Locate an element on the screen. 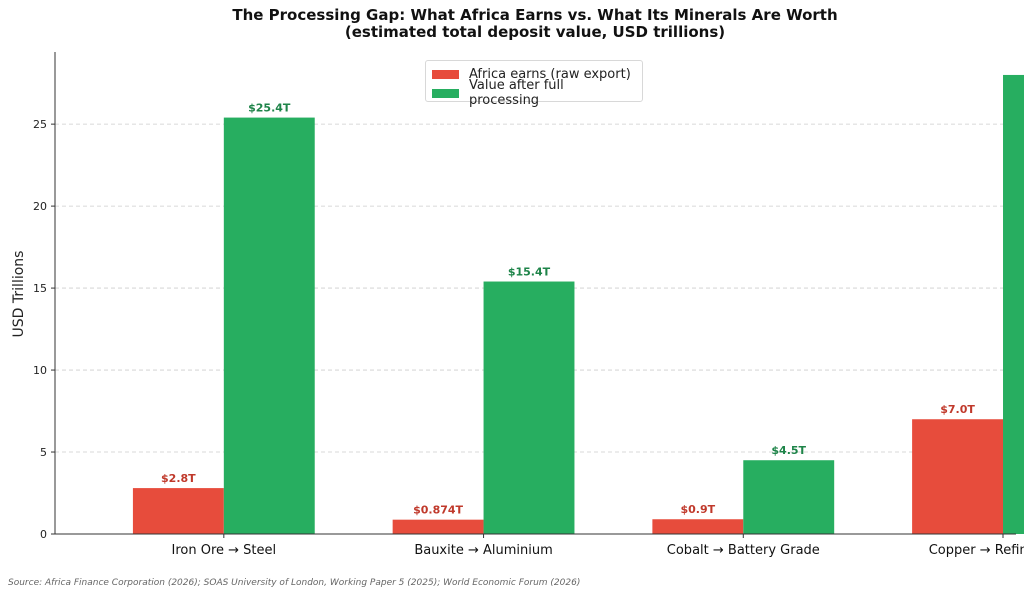  y-tick-label: 20 is located at coordinates (40, 206).